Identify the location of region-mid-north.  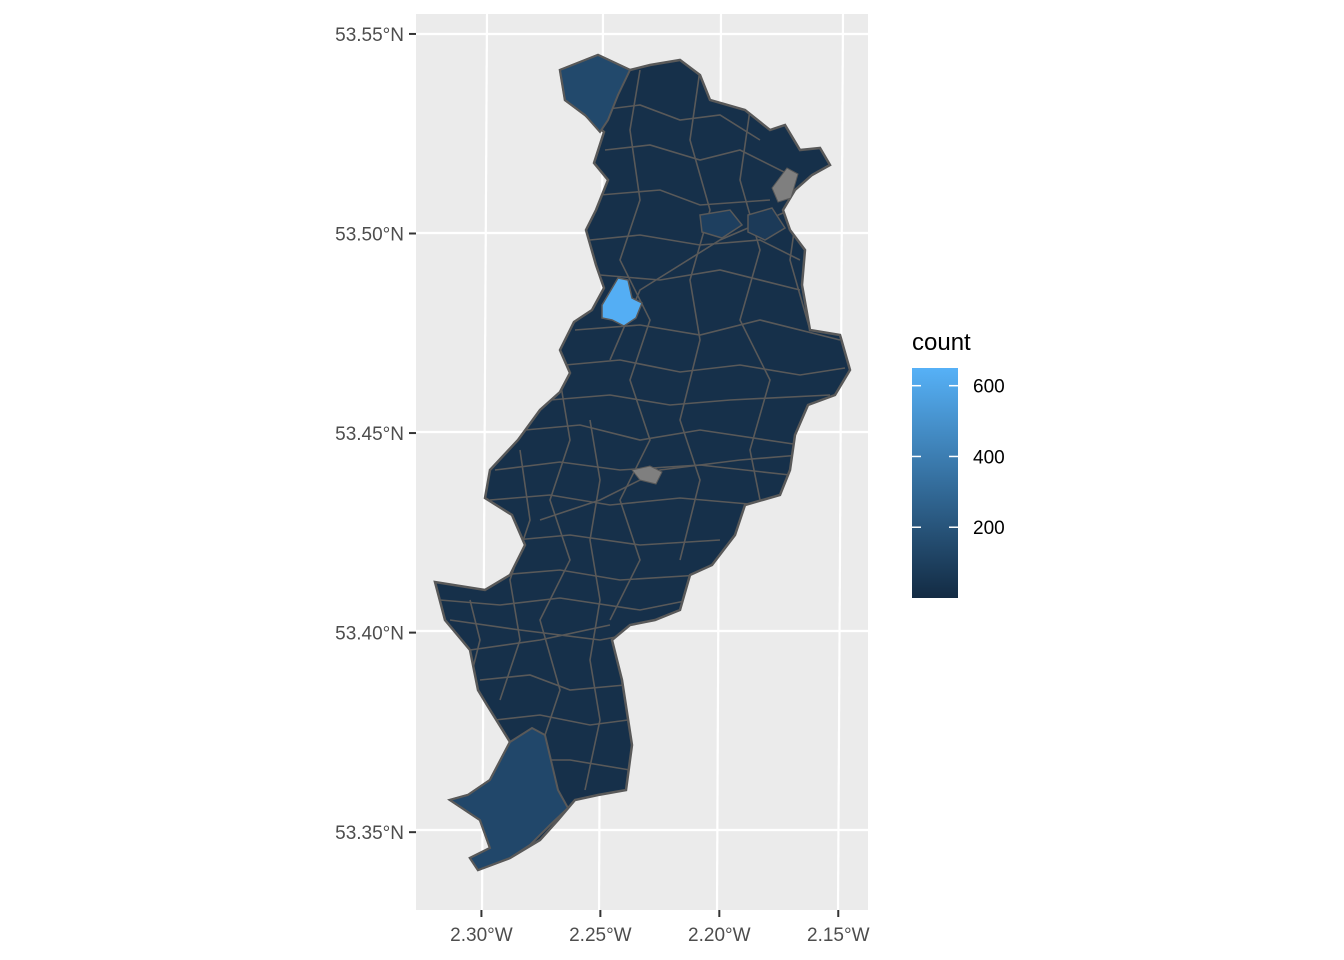
(721, 224).